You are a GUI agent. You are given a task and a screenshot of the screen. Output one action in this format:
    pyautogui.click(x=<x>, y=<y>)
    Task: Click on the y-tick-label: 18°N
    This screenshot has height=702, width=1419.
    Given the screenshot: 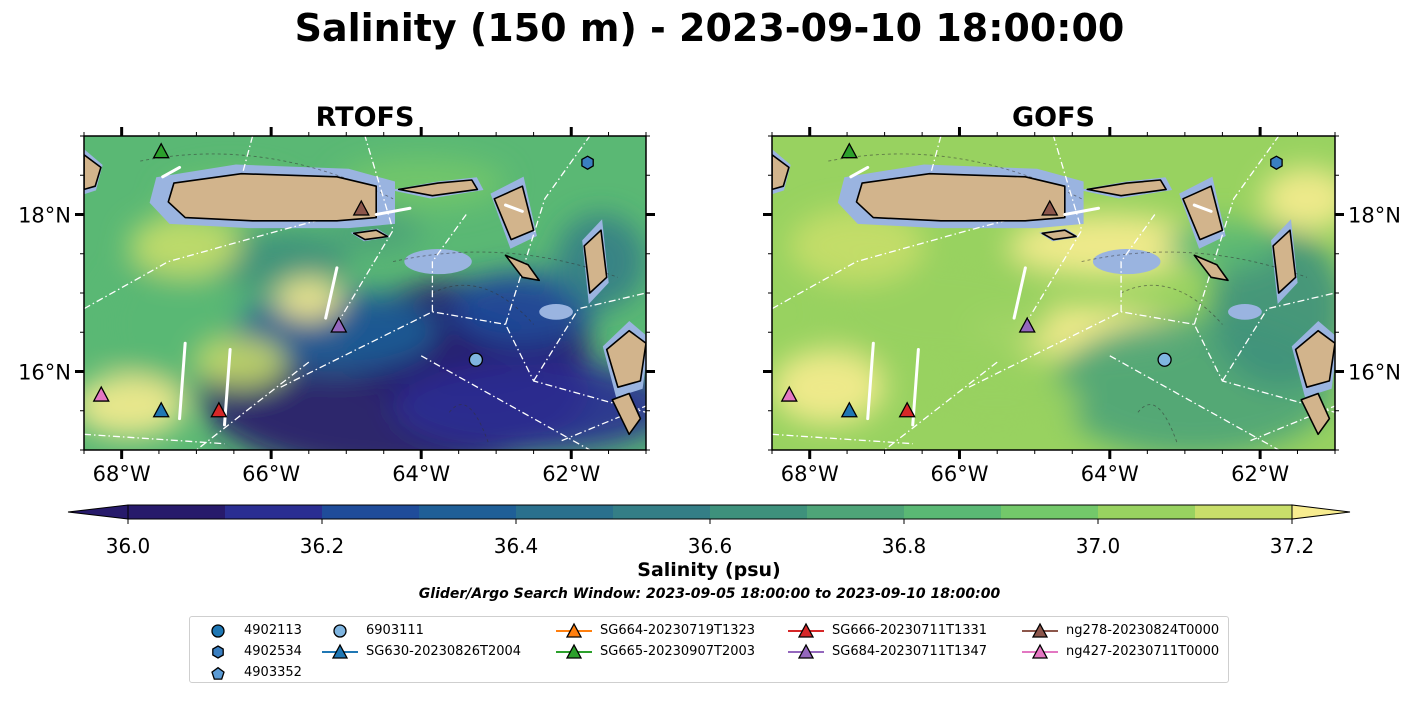 What is the action you would take?
    pyautogui.click(x=44, y=216)
    